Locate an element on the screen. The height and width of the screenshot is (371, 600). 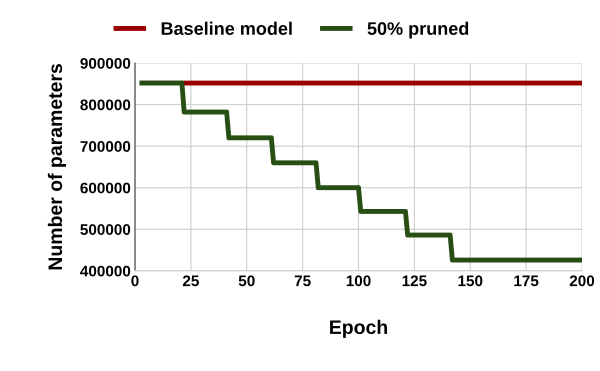
x-axis-title: Epoch is located at coordinates (359, 329).